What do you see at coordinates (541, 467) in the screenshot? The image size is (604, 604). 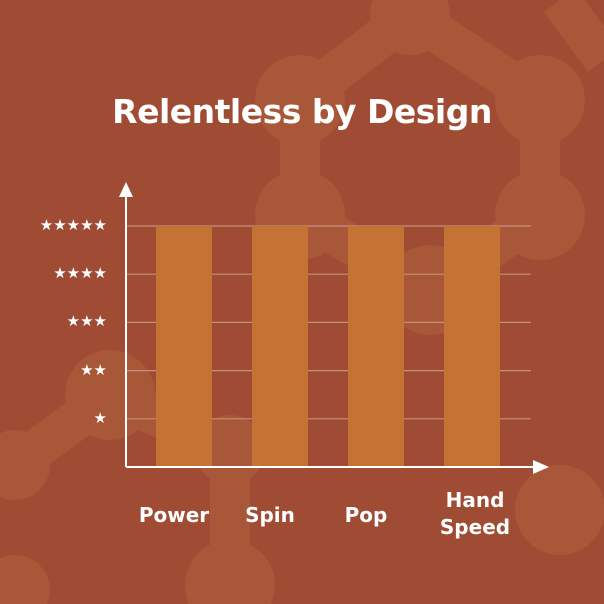 I see `x-axis-arrow-icon` at bounding box center [541, 467].